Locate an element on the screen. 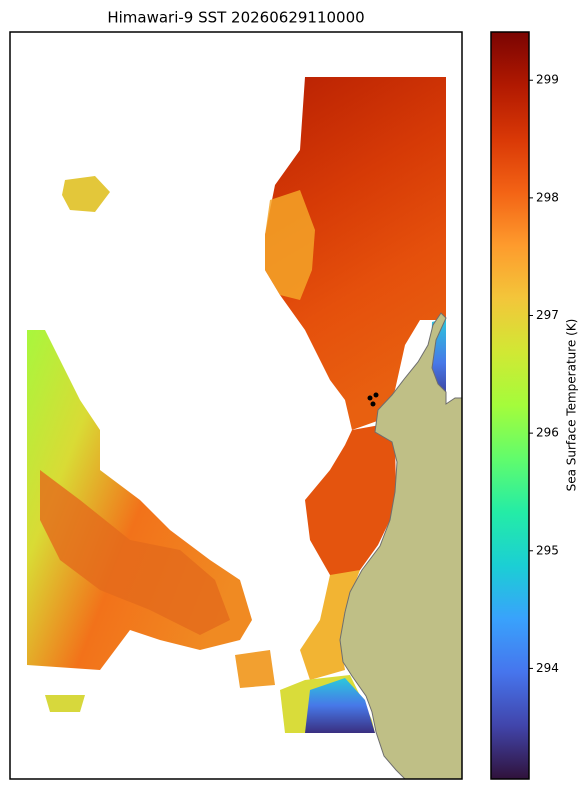 The width and height of the screenshot is (588, 790). sst-field-cold is located at coordinates (340, 705).